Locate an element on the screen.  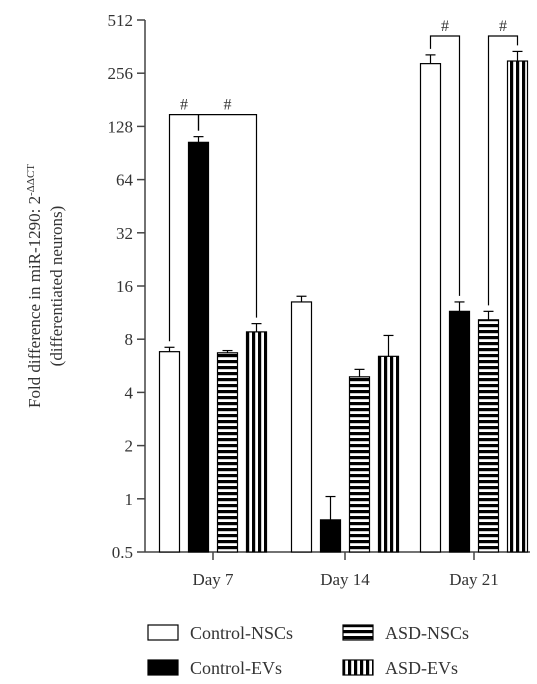
y-axis: 0.5 1 2 4 8 16 32 64 128 256 512 is located at coordinates (127, 286).